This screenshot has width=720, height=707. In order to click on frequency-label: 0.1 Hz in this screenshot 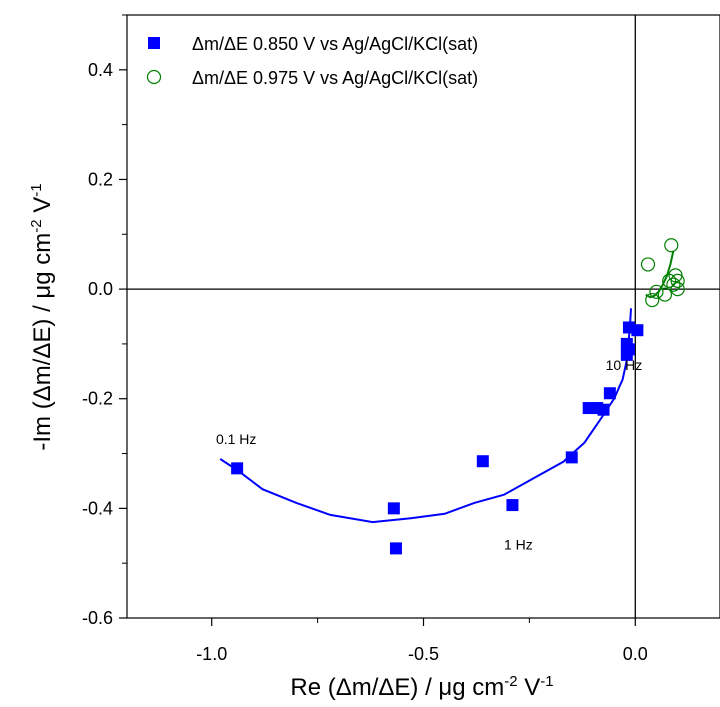, I will do `click(236, 439)`.